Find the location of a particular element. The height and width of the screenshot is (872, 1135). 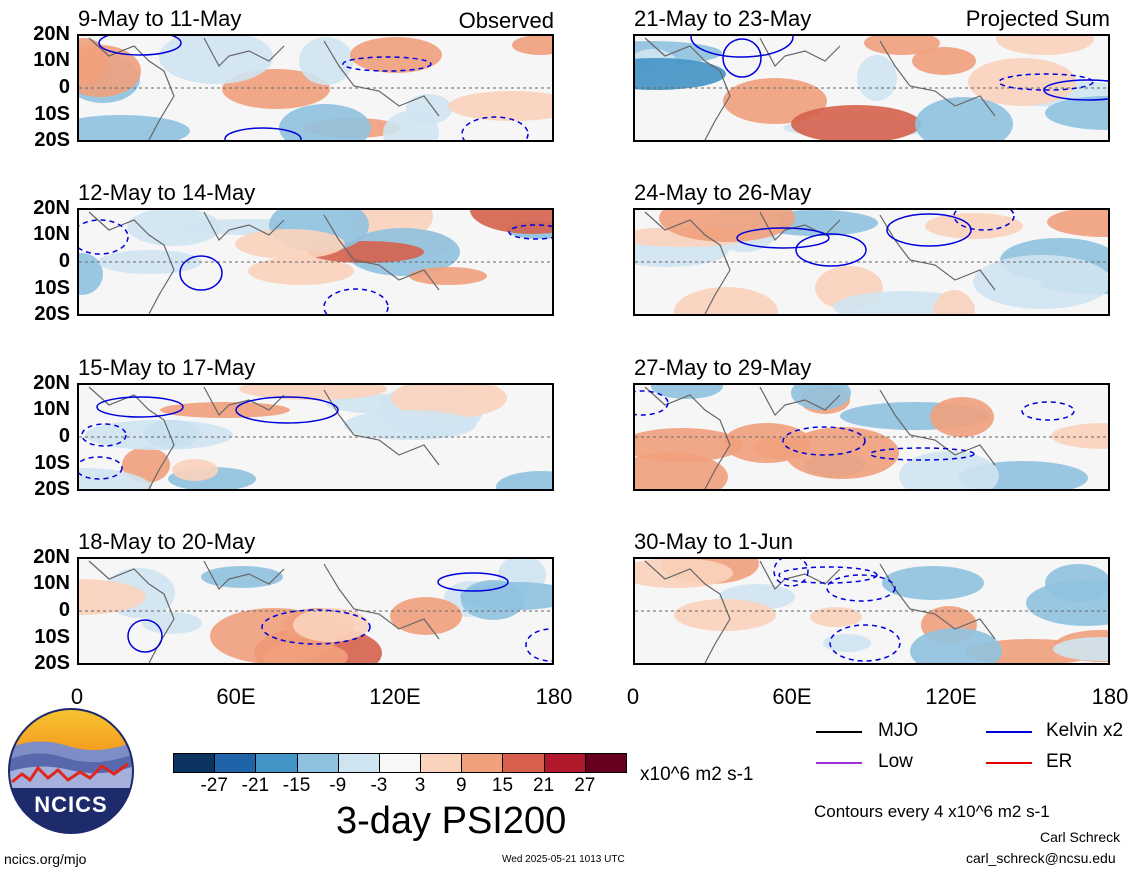

legend-line-mjo is located at coordinates (839, 732).